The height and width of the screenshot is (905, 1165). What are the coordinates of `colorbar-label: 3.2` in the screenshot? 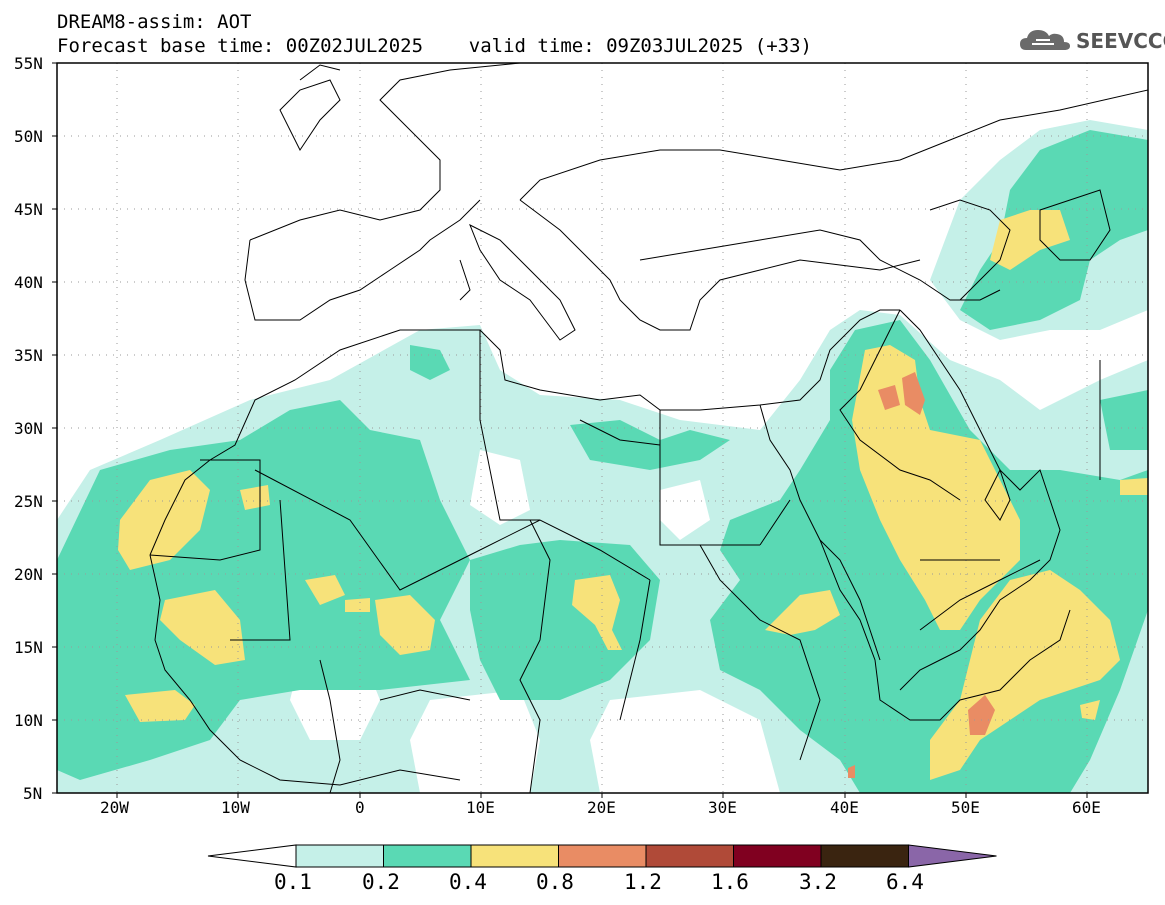 It's located at (818, 882).